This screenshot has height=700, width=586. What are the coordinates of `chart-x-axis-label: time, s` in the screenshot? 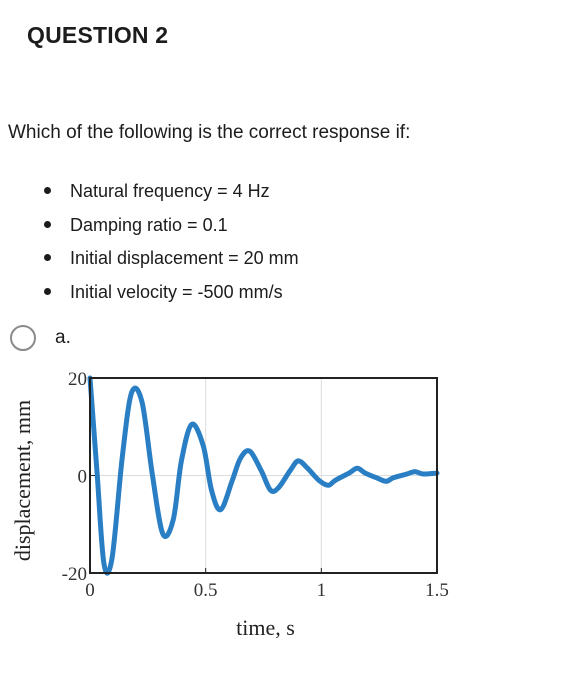 It's located at (265, 627).